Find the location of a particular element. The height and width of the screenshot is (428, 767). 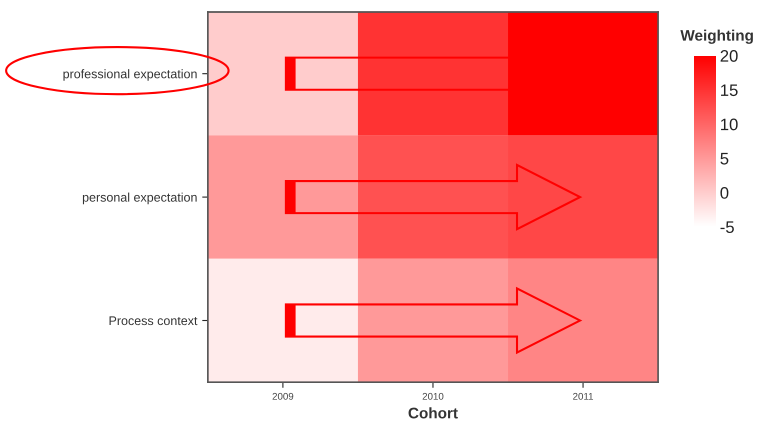

color-bar-label: -5 is located at coordinates (727, 227).